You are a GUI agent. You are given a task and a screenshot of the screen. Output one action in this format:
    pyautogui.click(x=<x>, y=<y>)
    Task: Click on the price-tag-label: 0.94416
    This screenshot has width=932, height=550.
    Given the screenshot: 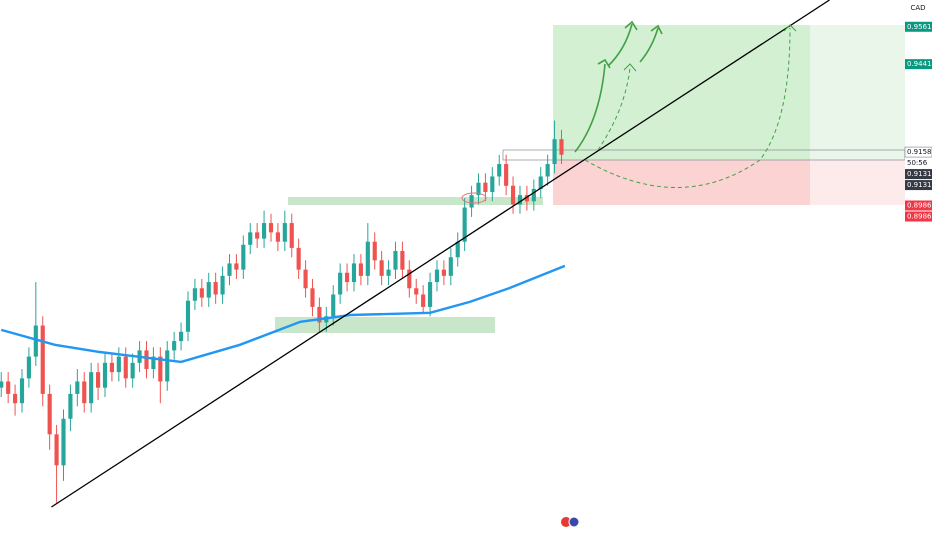 What is the action you would take?
    pyautogui.click(x=919, y=64)
    